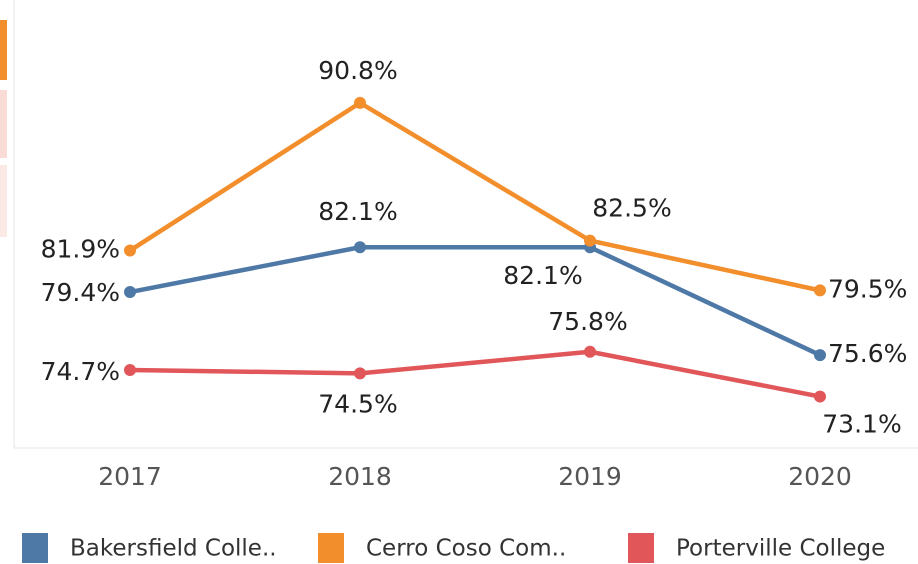 The height and width of the screenshot is (564, 918). Describe the element at coordinates (80, 249) in the screenshot. I see `data-label: 81.9%` at that location.